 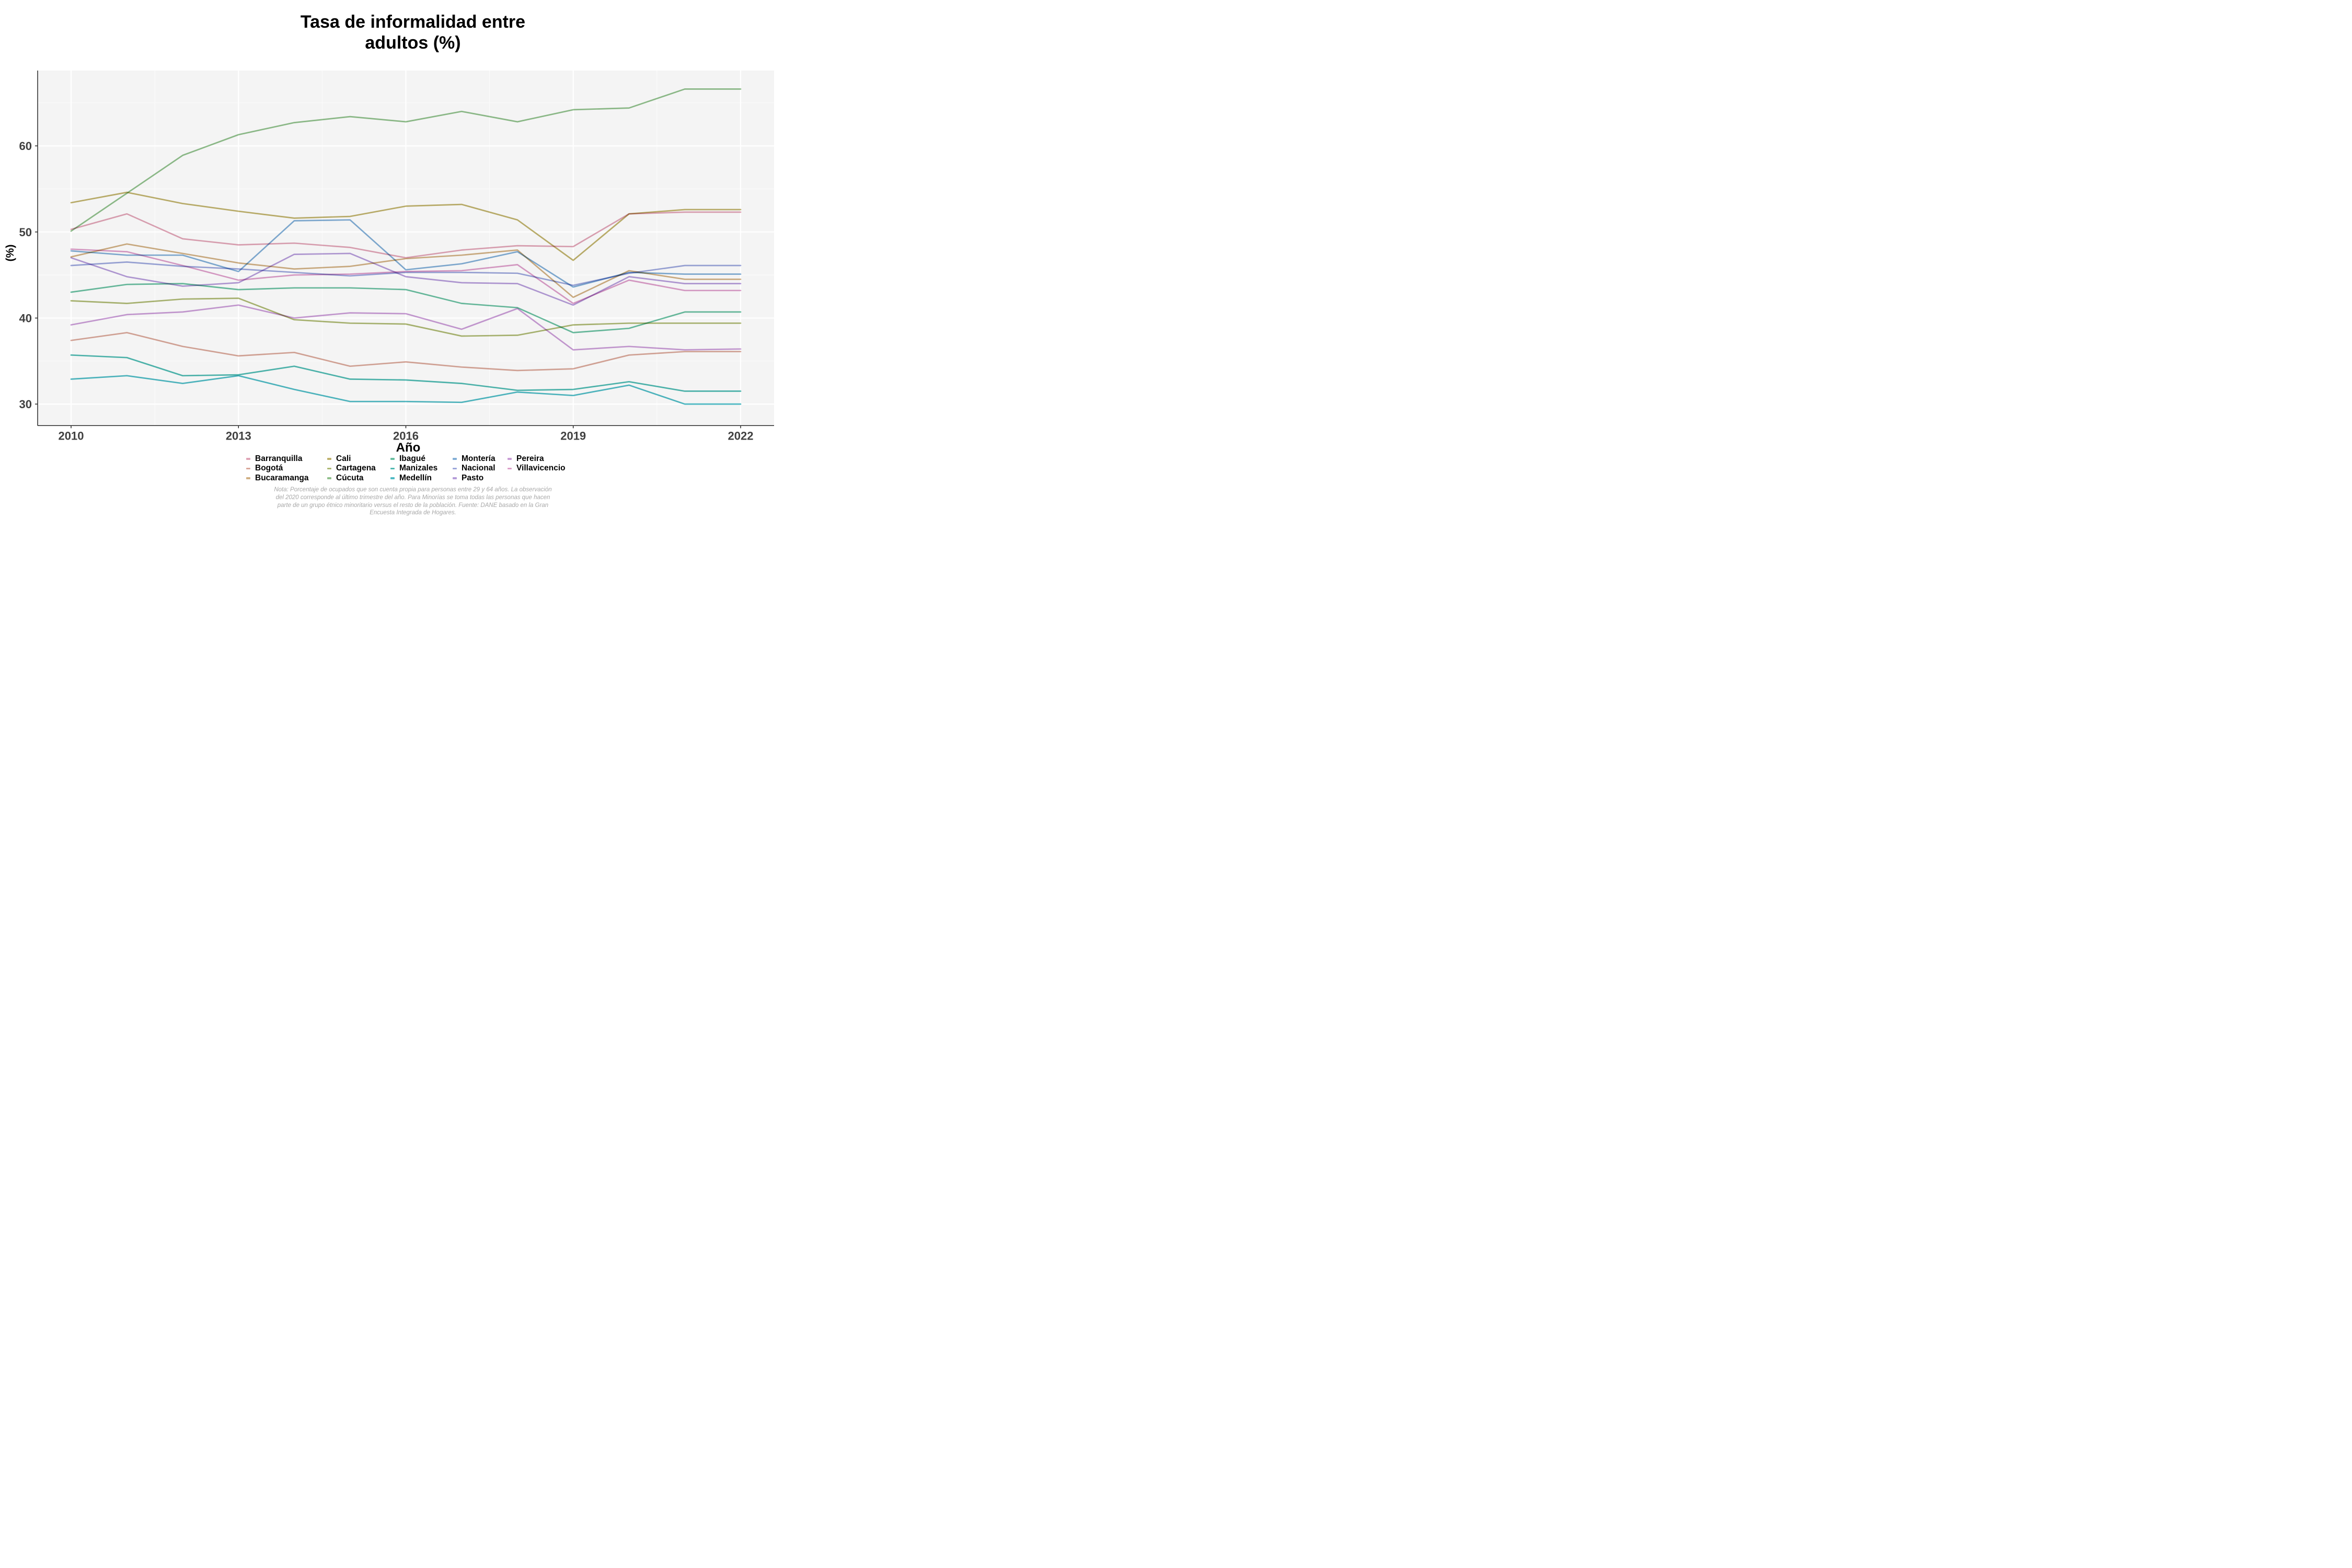 What do you see at coordinates (238, 435) in the screenshot?
I see `x-tick-label: 2013` at bounding box center [238, 435].